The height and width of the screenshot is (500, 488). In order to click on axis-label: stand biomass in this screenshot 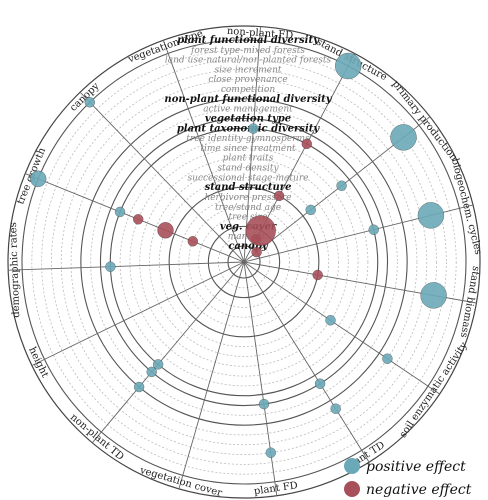, I will do `click(469, 301)`.